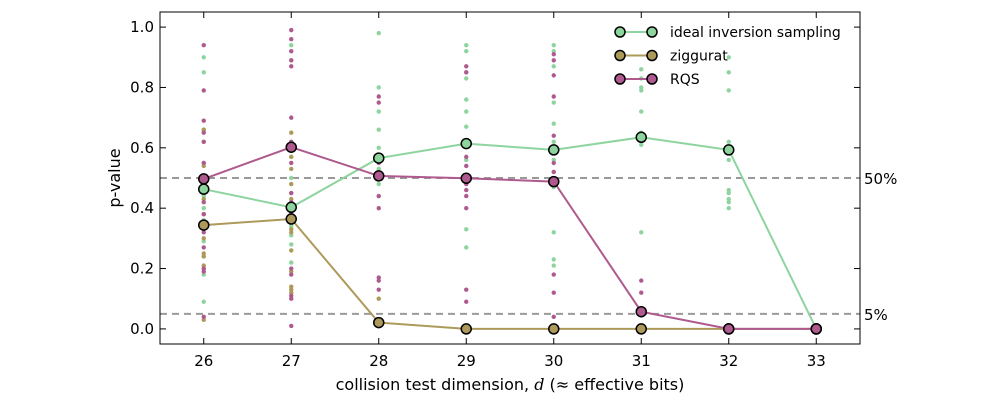  What do you see at coordinates (614, 384) in the screenshot?
I see `x-axis-label-suffix: (≈ effective bits)` at bounding box center [614, 384].